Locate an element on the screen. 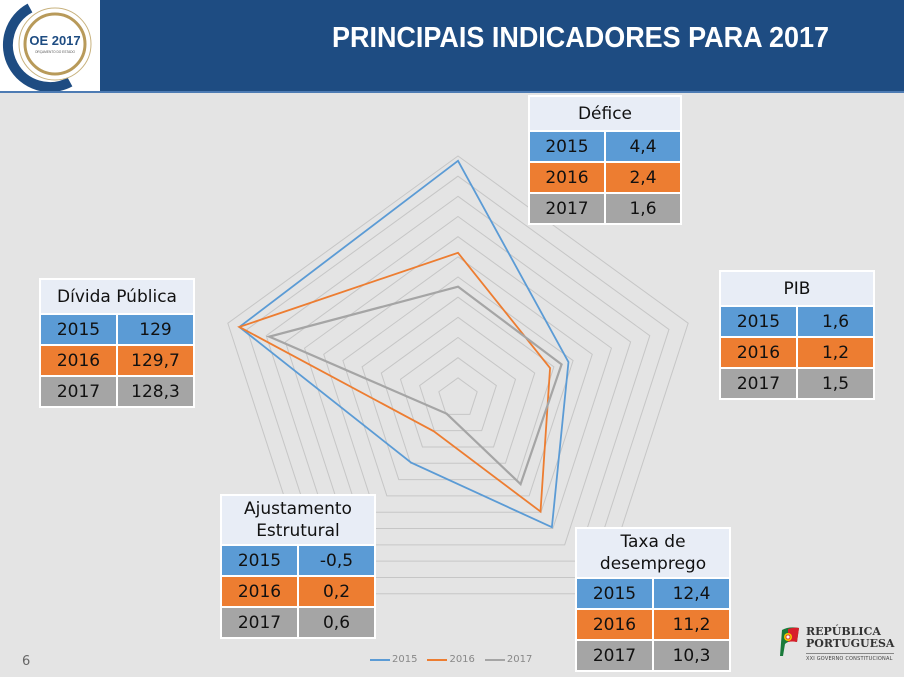 Image resolution: width=904 pixels, height=677 pixels. legend-label: 2015 is located at coordinates (405, 659).